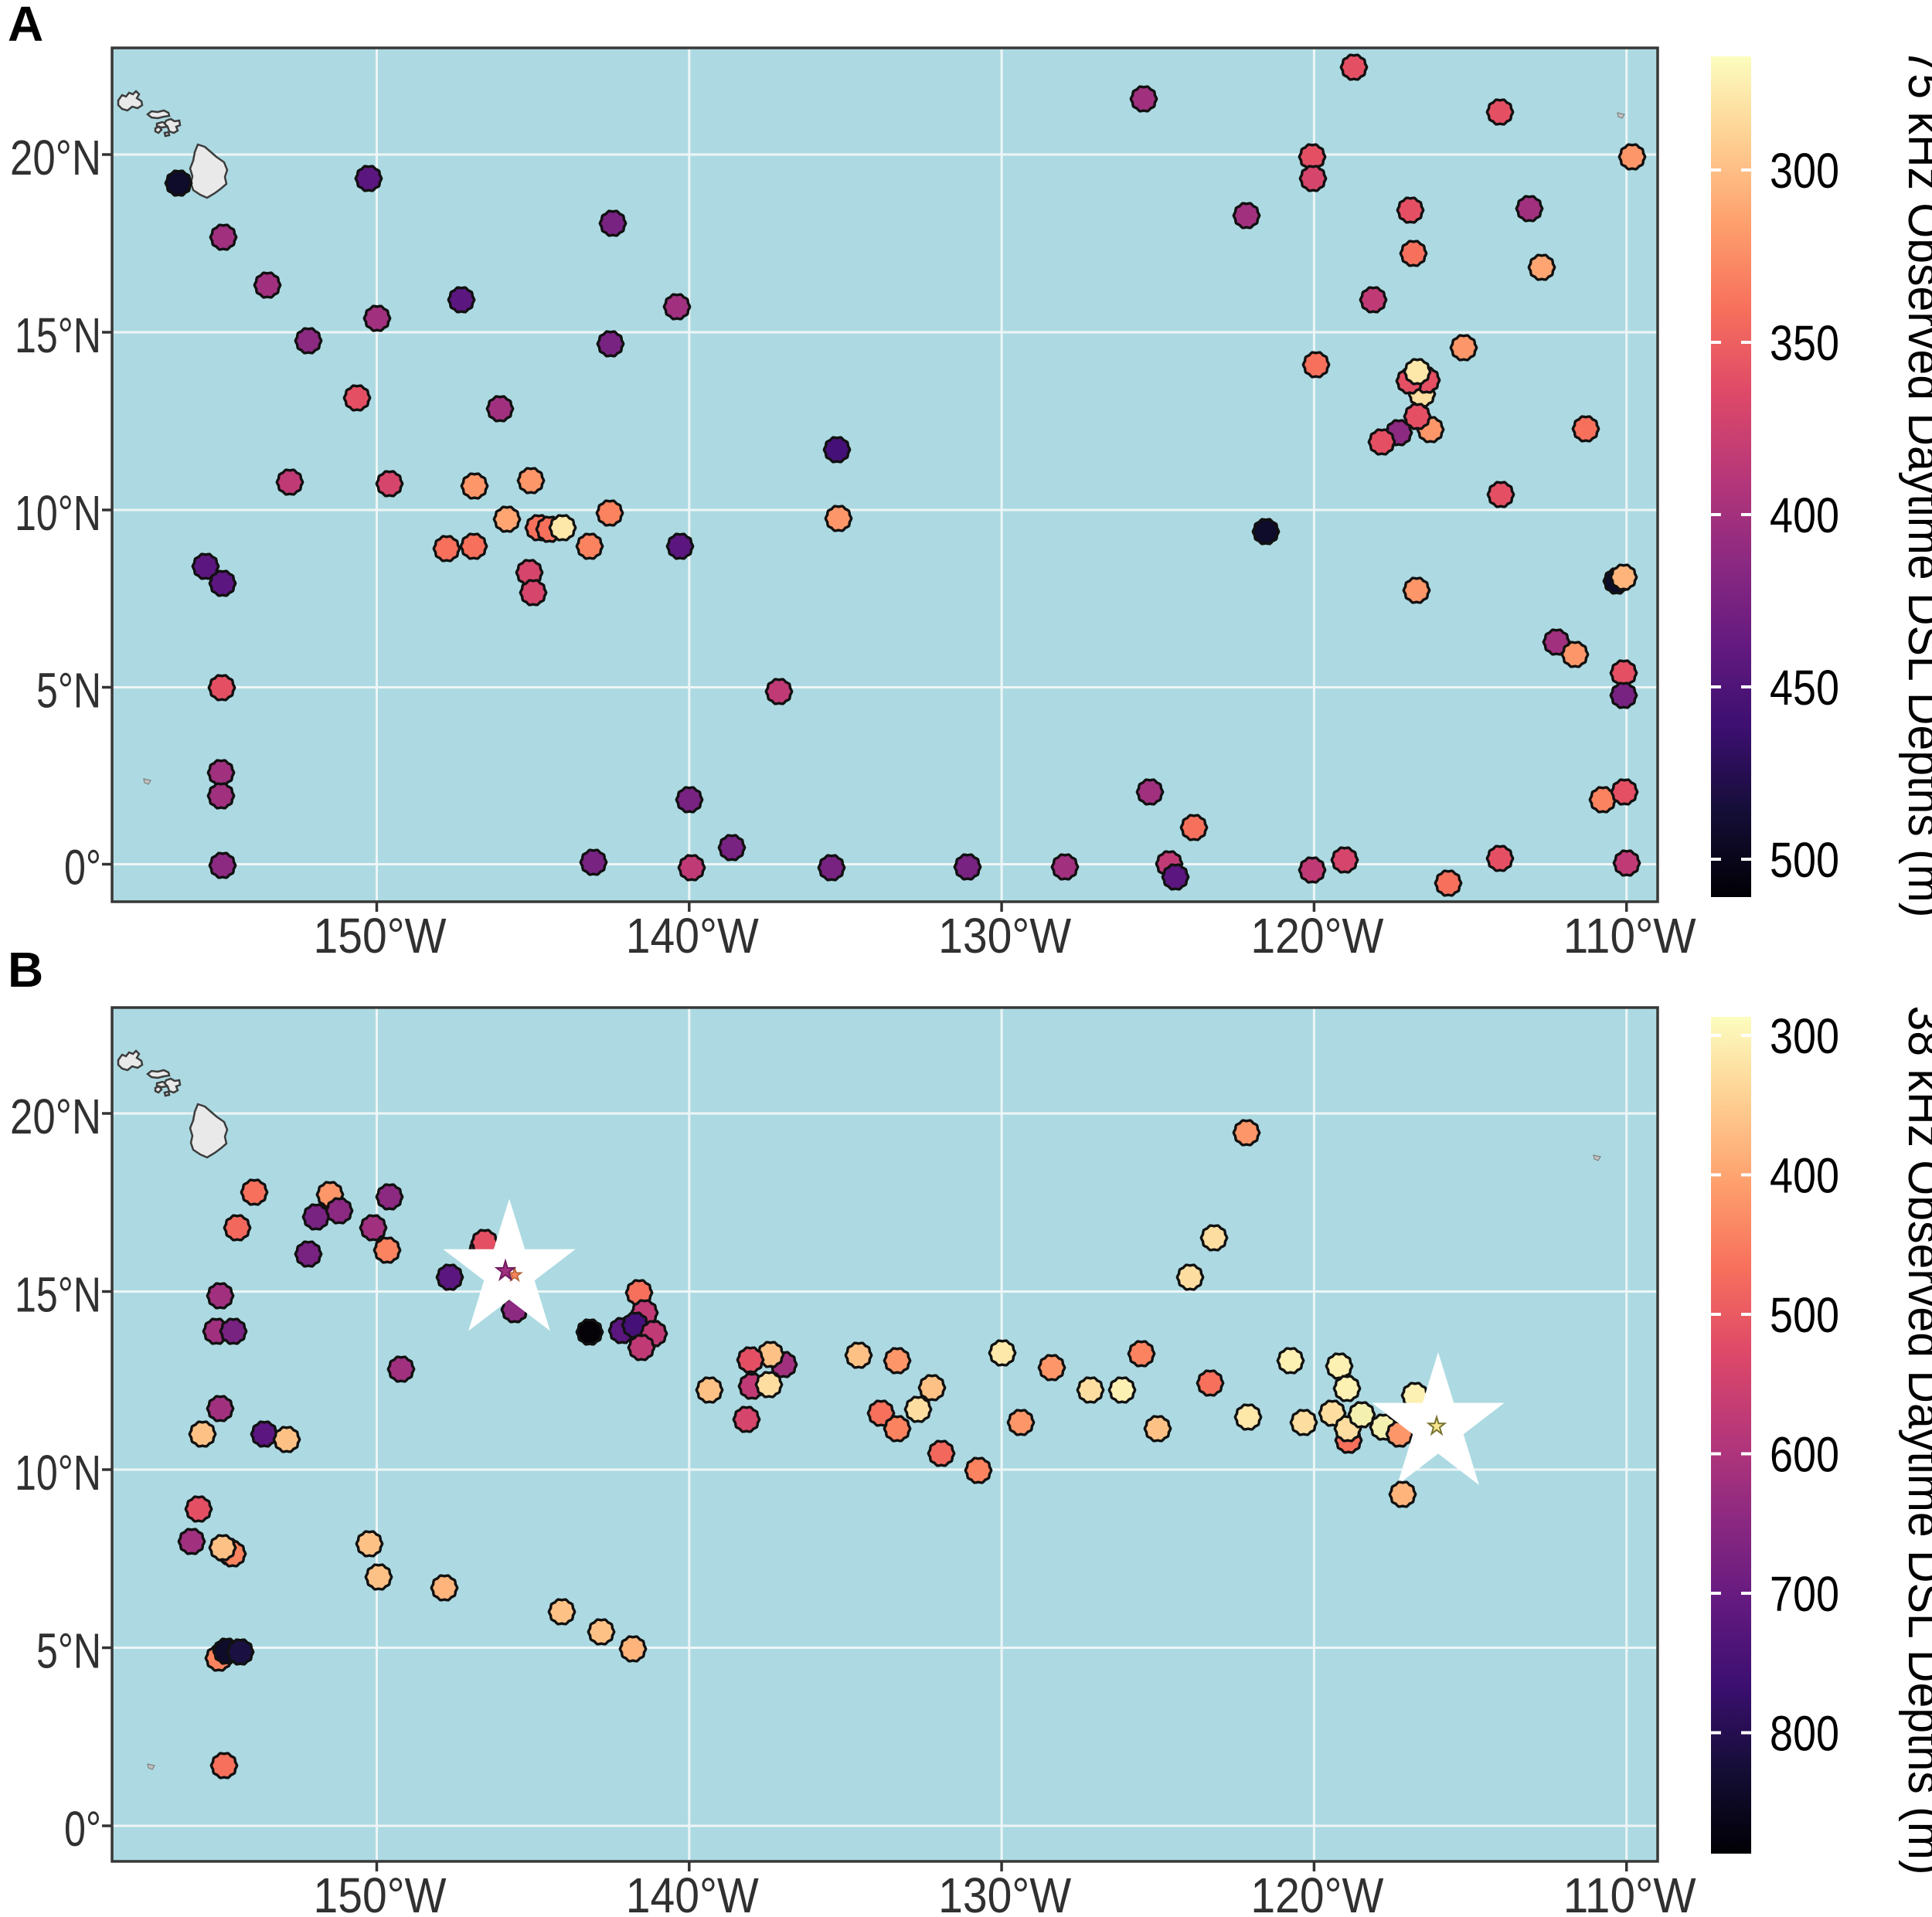 The image size is (1932, 1917). Describe the element at coordinates (1804, 1594) in the screenshot. I see `svg-text: 700` at that location.